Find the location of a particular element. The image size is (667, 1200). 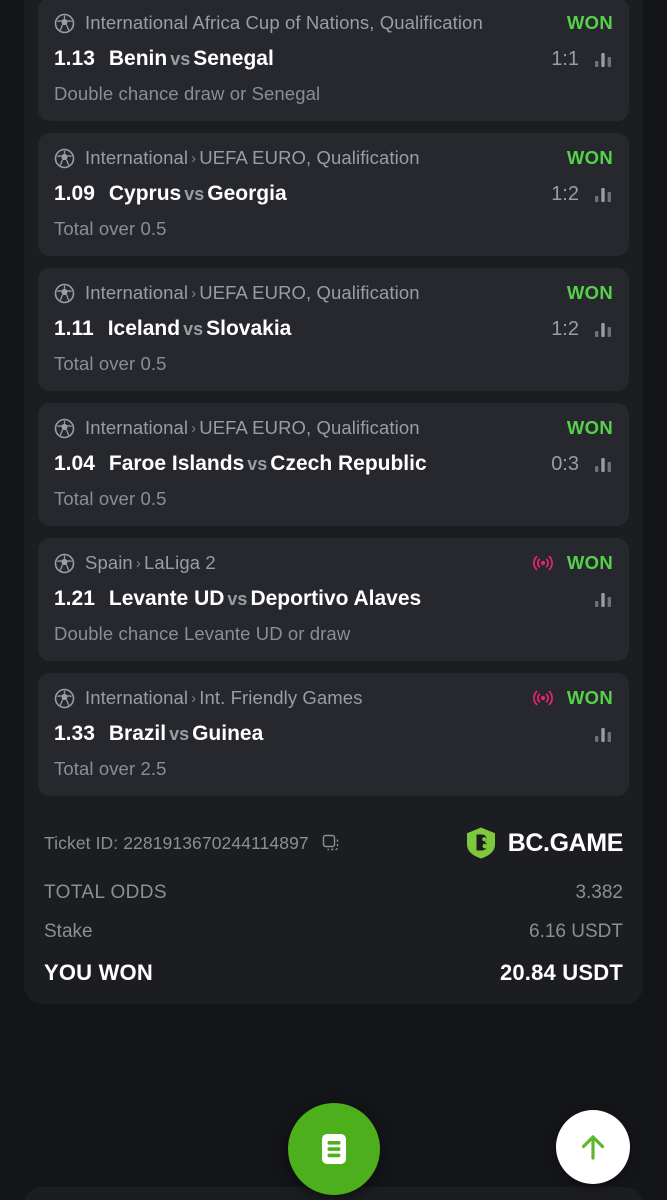

ticket-id-text: Ticket ID: 2281913670244114897 is located at coordinates (176, 842).